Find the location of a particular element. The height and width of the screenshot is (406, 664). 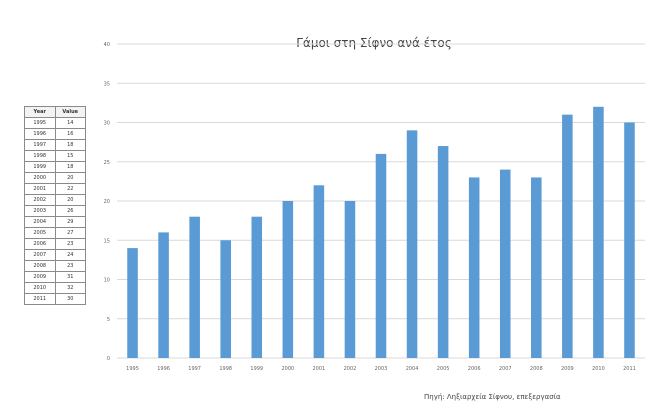

x-axis-tick-label: 2008 is located at coordinates (536, 369).